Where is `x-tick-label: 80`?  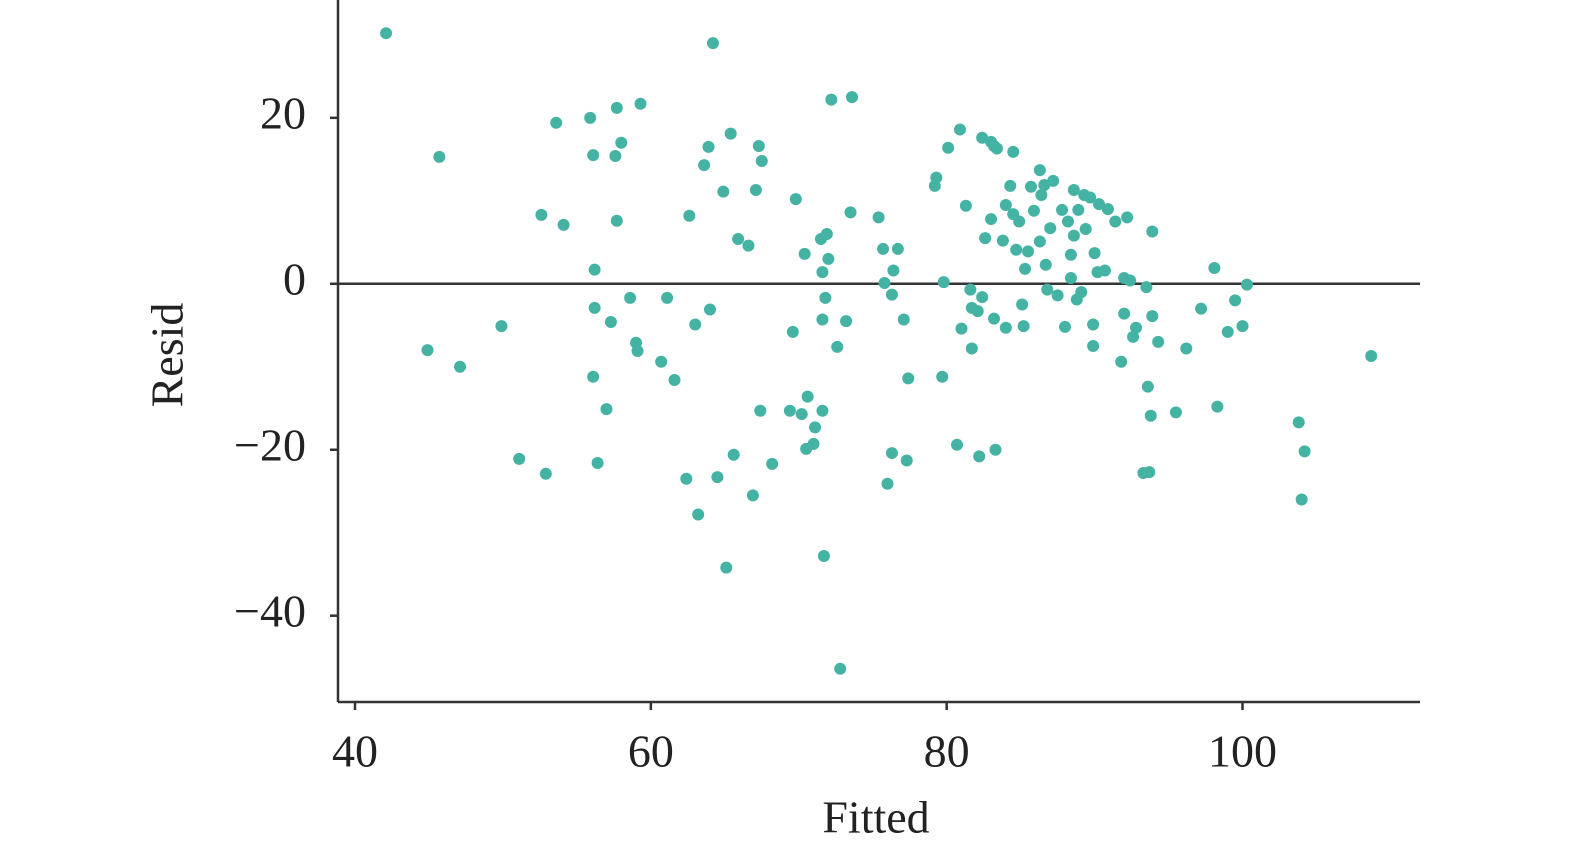
x-tick-label: 80 is located at coordinates (947, 751).